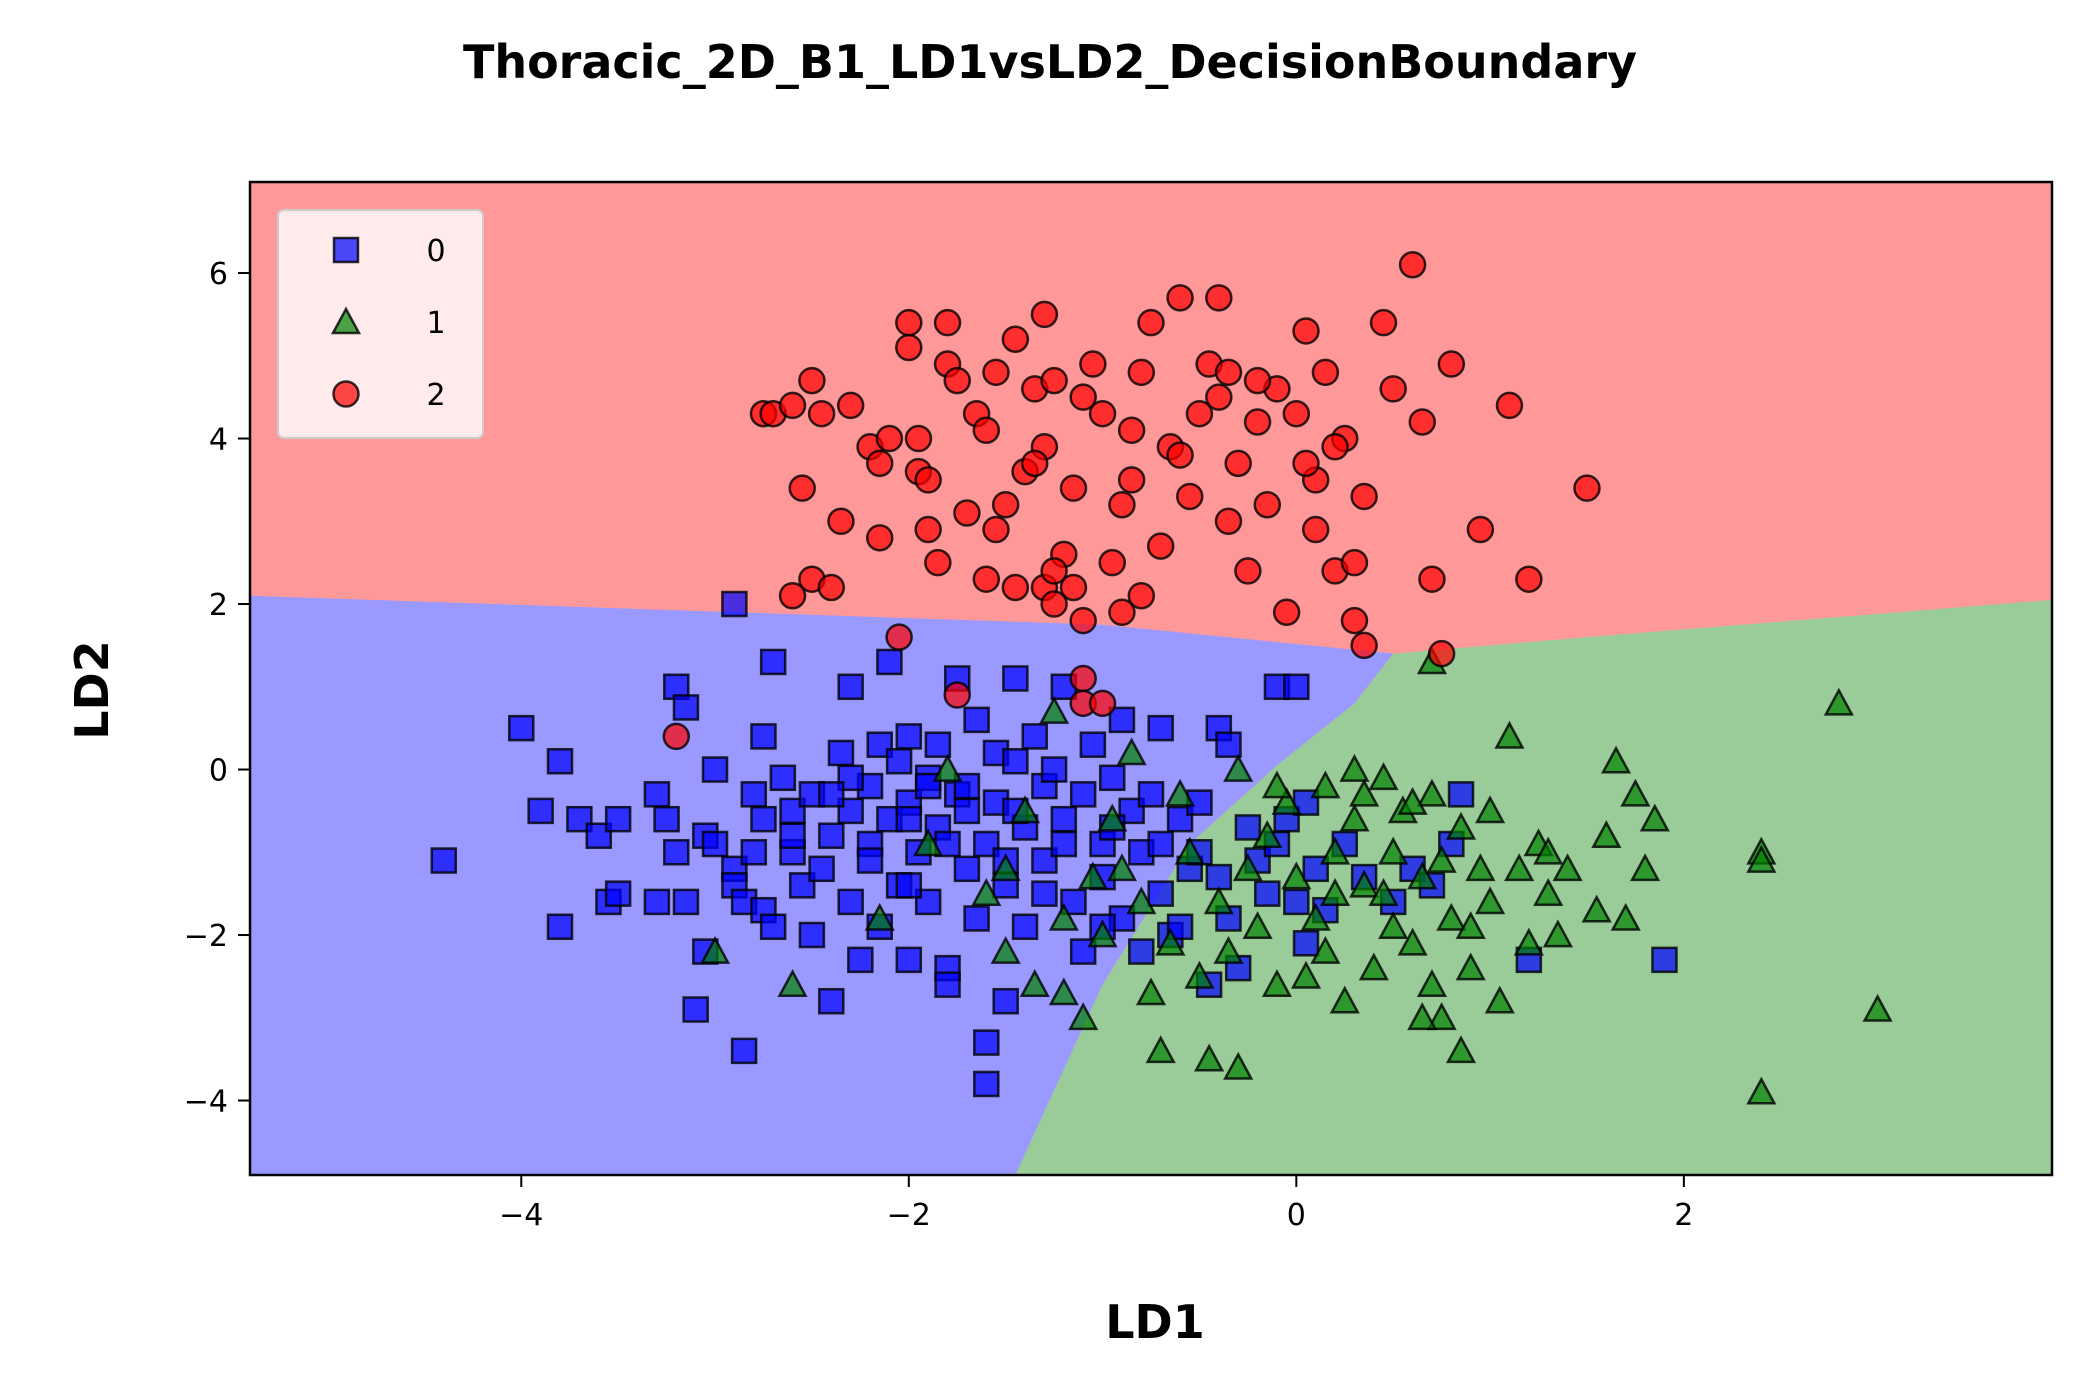 This screenshot has height=1400, width=2100. Describe the element at coordinates (909, 1215) in the screenshot. I see `x-tick-label: −2` at that location.